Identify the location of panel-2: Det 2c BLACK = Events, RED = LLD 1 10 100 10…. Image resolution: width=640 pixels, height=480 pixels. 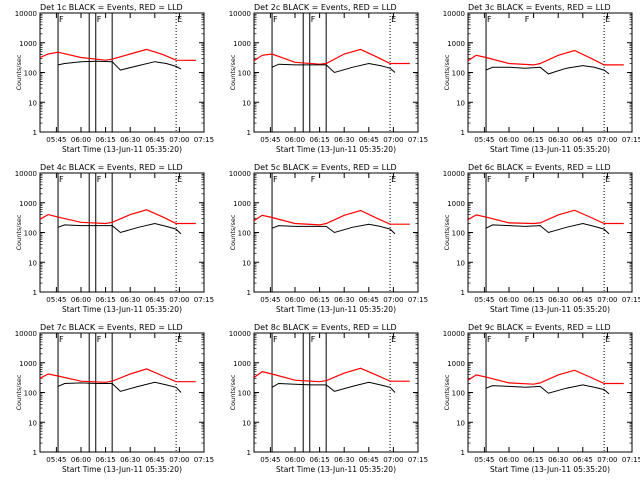
(328, 78).